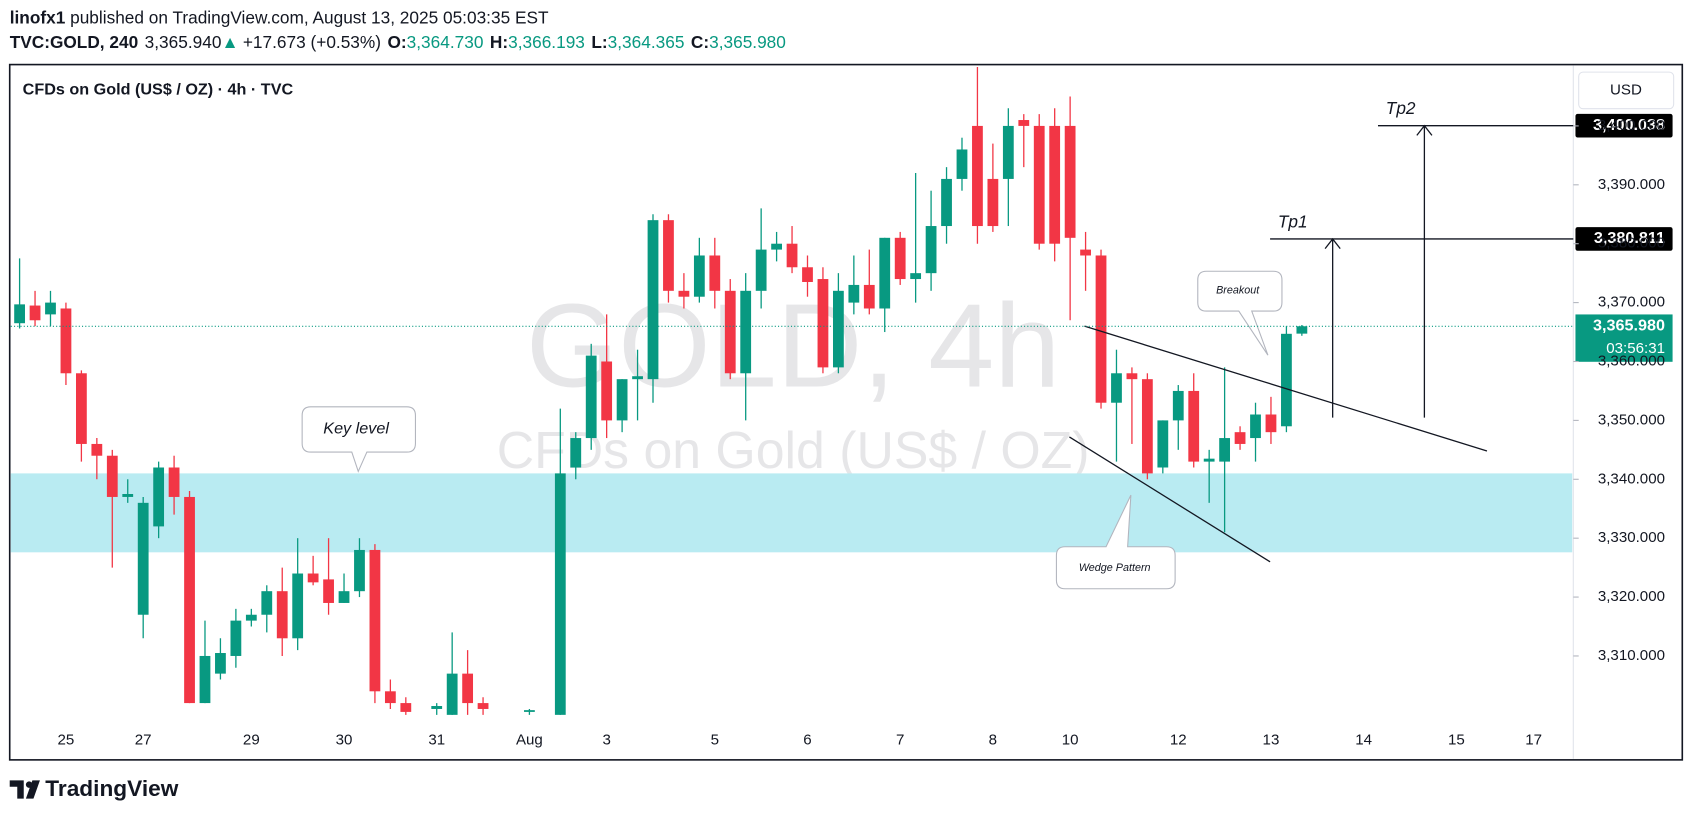 This screenshot has width=1692, height=818. I want to click on x-tick-label: 8, so click(993, 740).